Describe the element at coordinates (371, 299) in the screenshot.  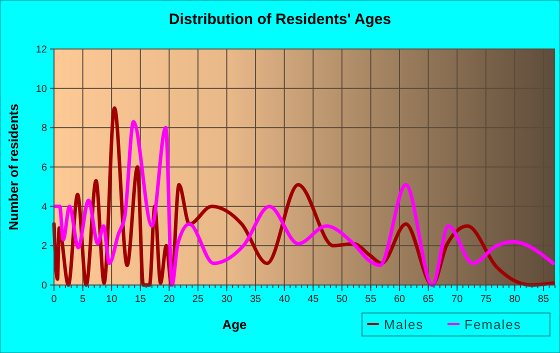
I see `x-tick-label: 55` at that location.